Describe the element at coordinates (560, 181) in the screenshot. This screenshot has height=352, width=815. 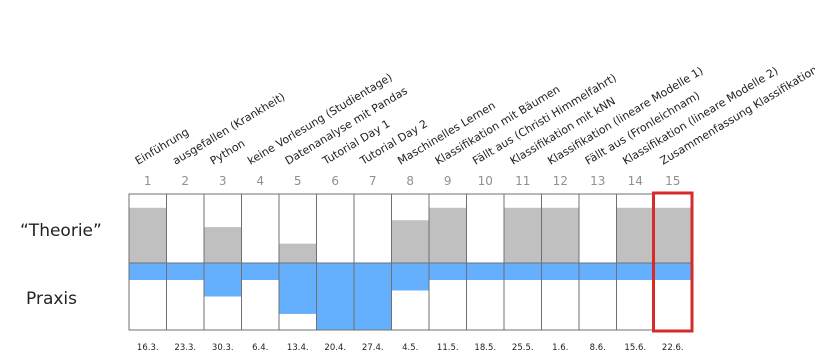
I see `week-number: 12` at that location.